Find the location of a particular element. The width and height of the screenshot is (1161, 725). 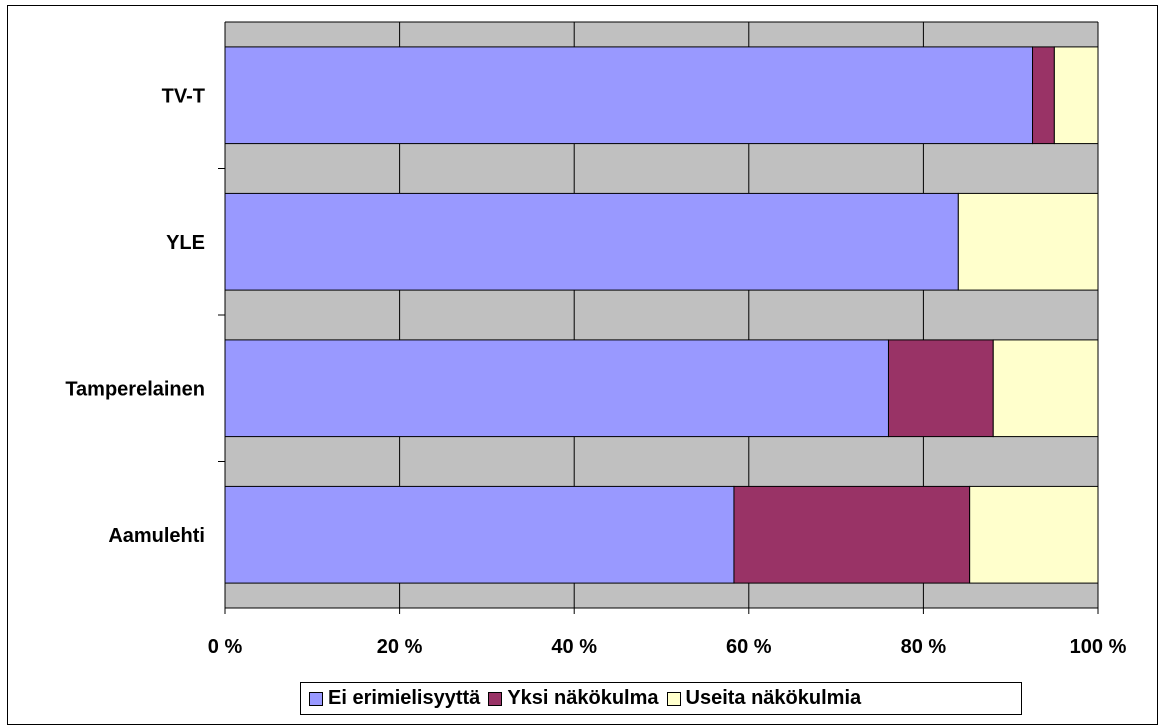

x-tick-label: 80 % is located at coordinates (924, 647).